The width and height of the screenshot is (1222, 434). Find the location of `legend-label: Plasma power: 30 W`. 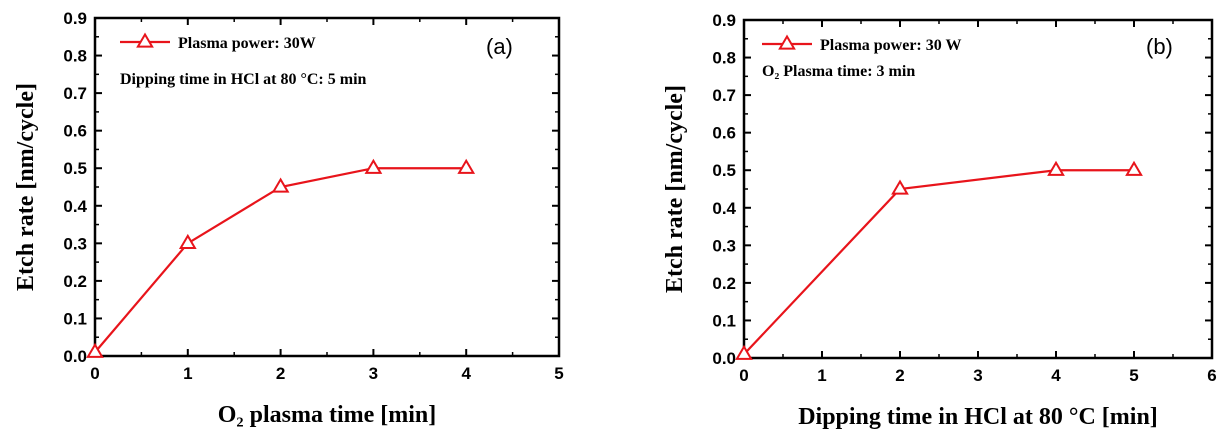

legend-label: Plasma power: 30 W is located at coordinates (890, 45).